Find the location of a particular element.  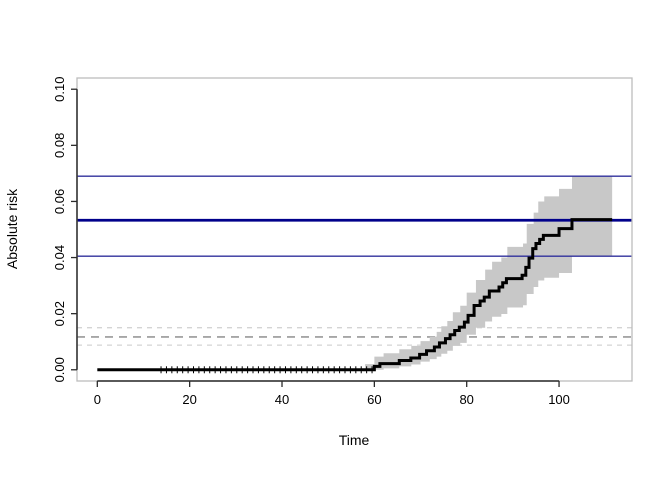

x-axis-tick-label: 40 is located at coordinates (282, 399).